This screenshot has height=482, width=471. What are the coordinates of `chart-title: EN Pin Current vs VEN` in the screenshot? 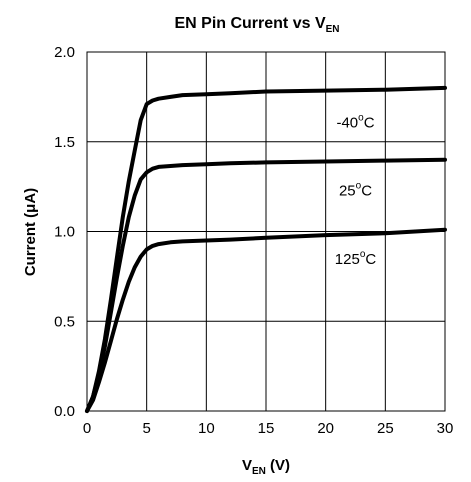 It's located at (256, 25).